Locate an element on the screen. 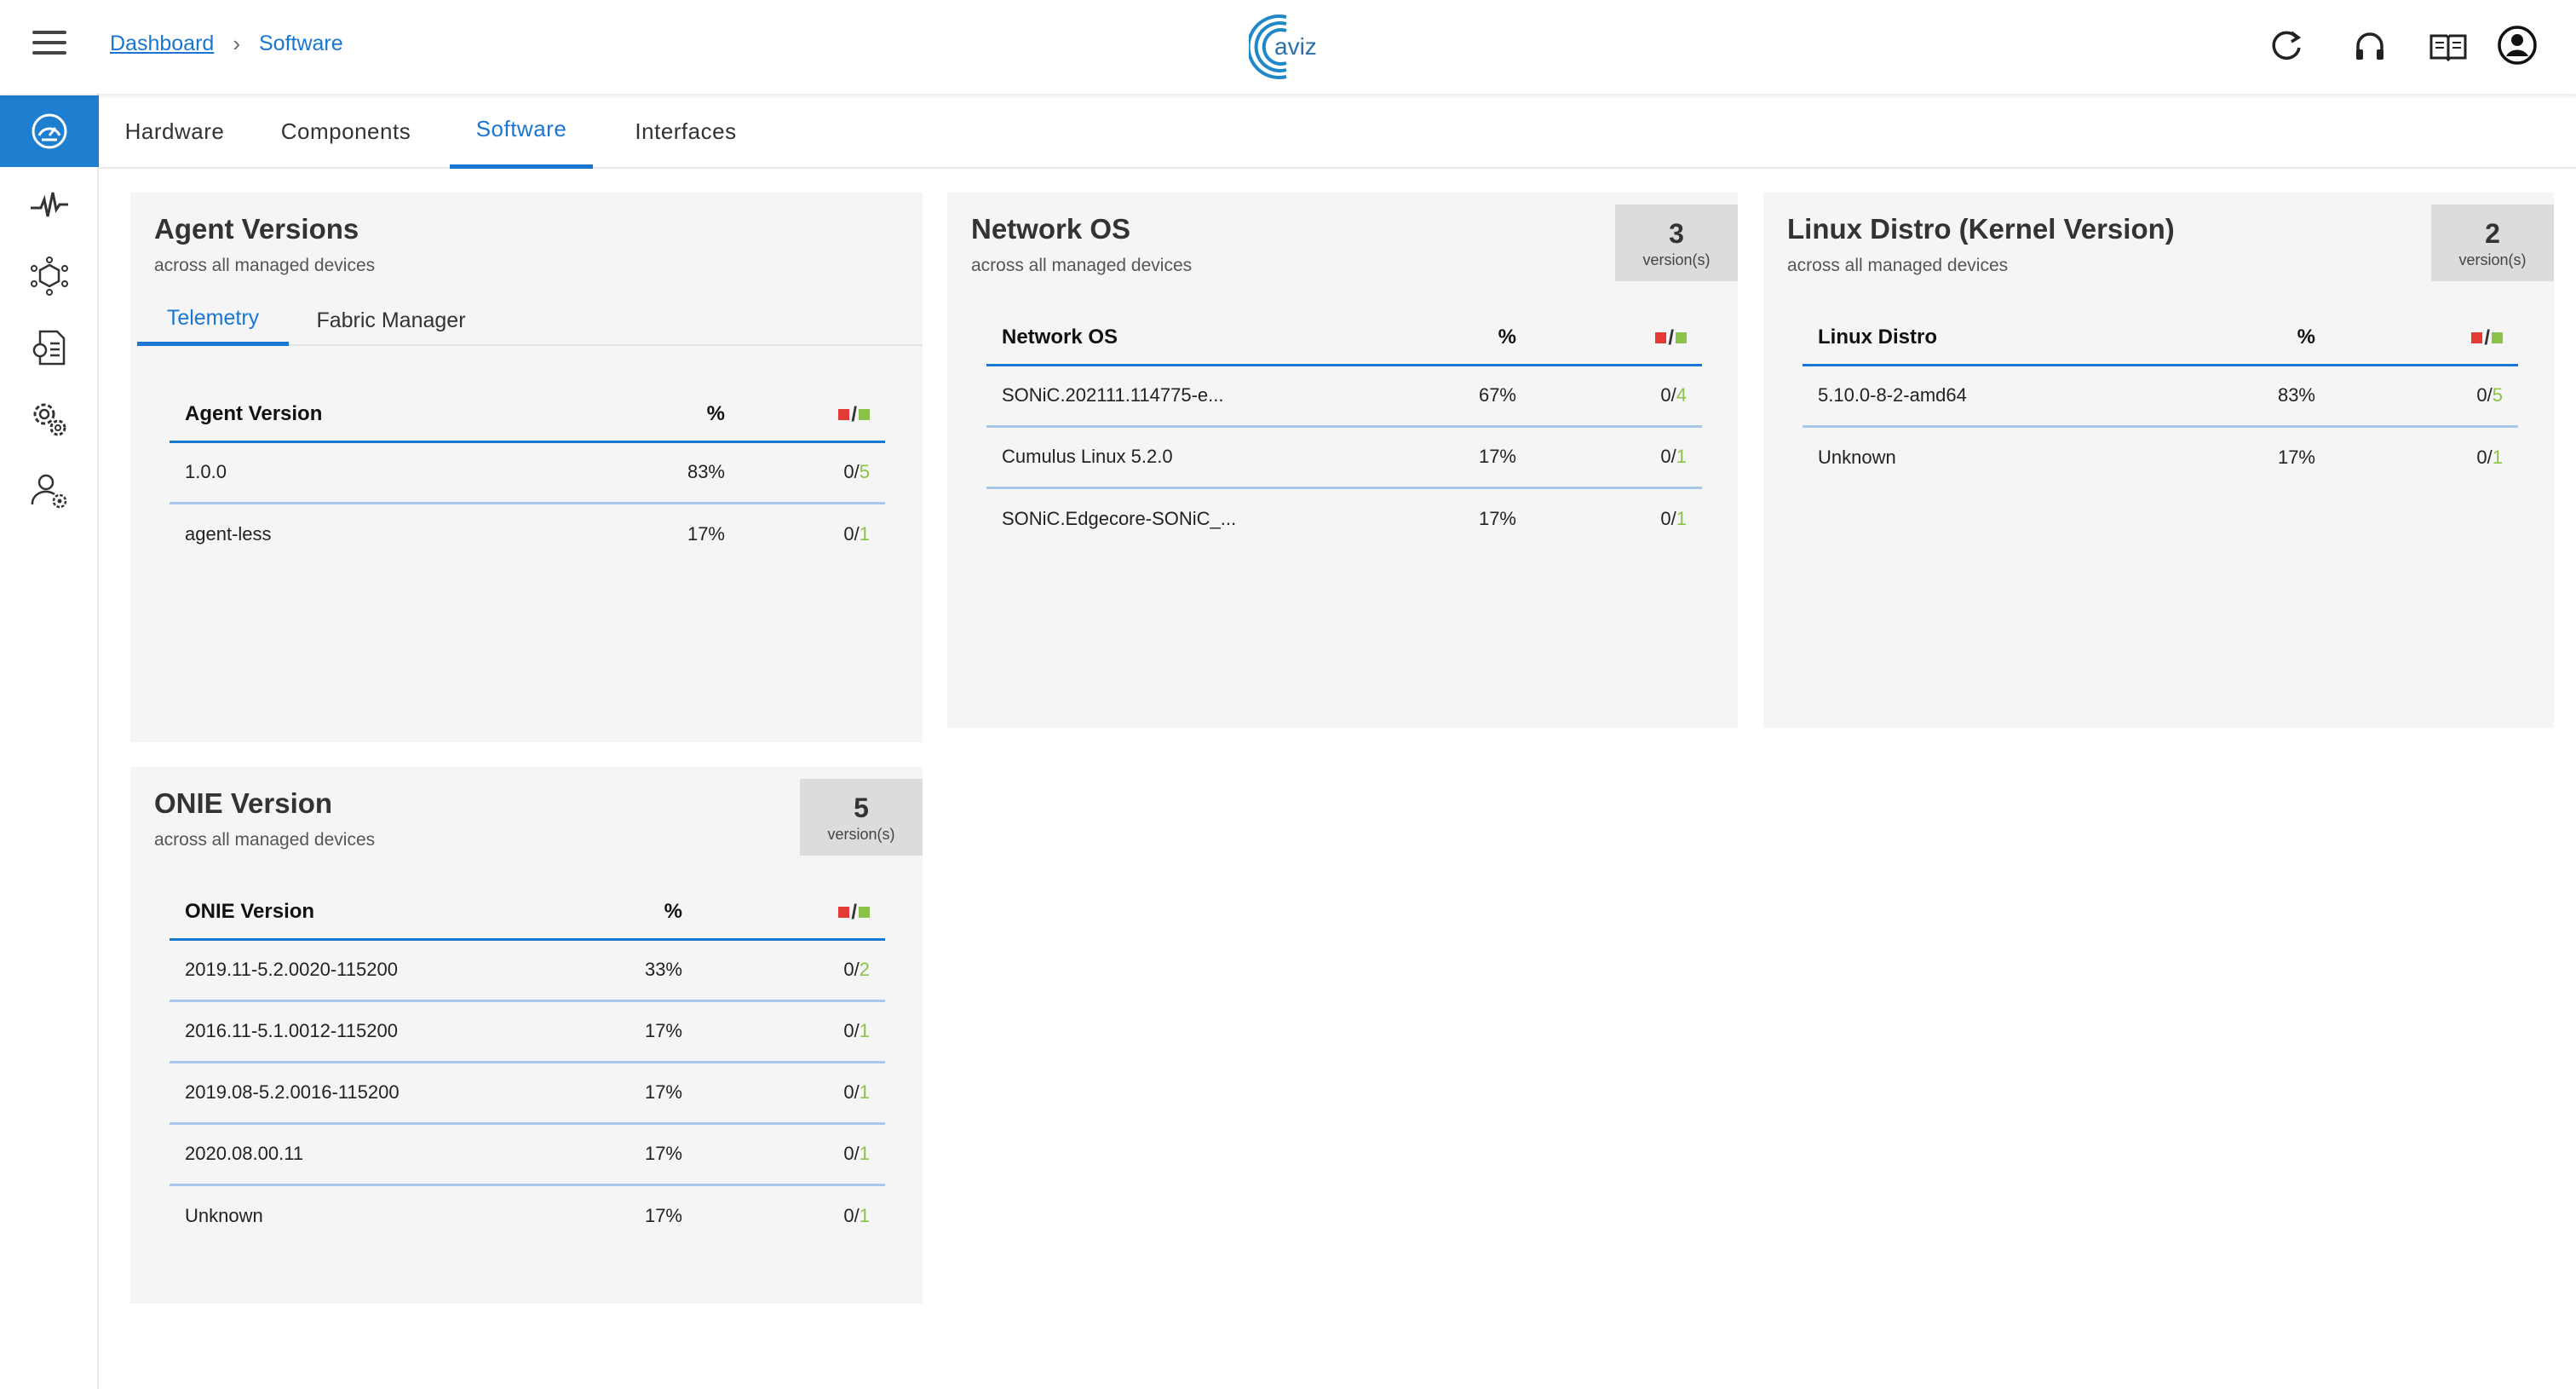 The height and width of the screenshot is (1389, 2576). tab-software: Software is located at coordinates (522, 131).